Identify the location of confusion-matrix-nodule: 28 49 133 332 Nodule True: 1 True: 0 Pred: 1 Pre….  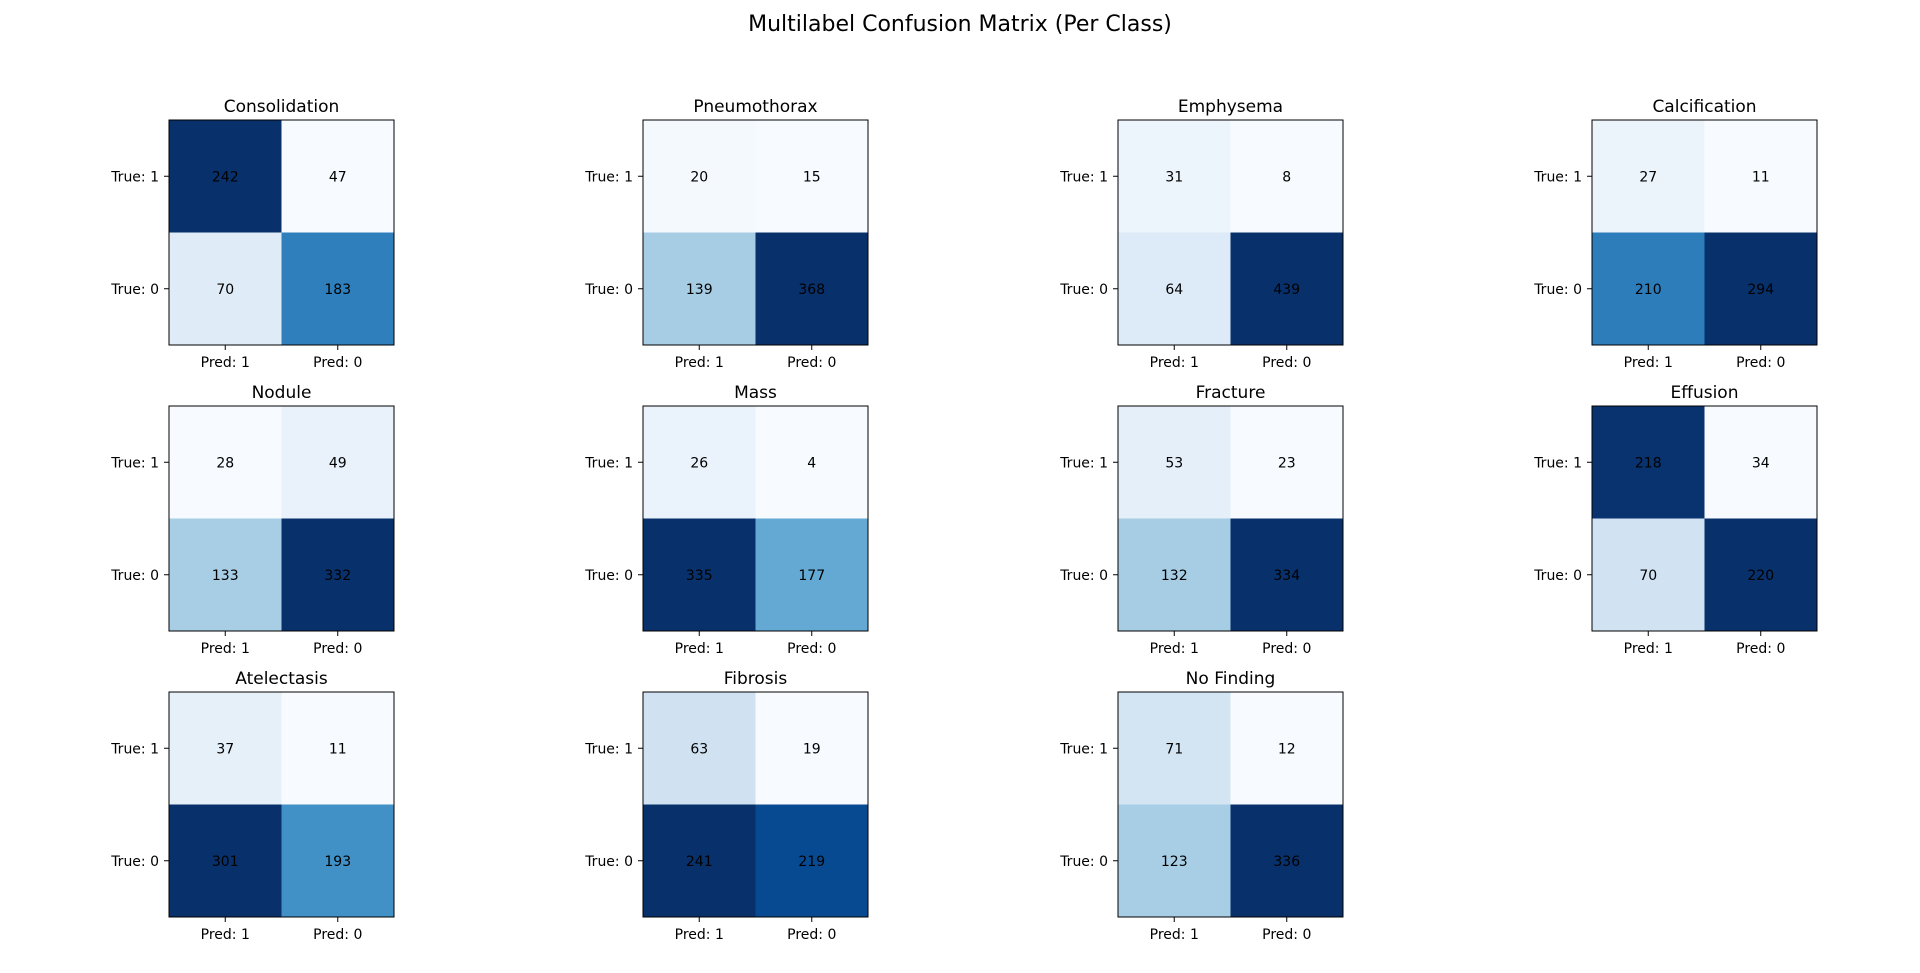
(252, 520).